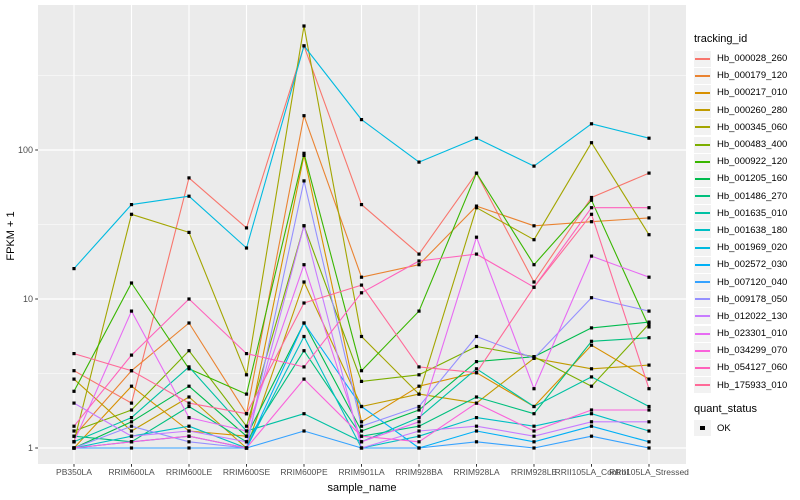 Image resolution: width=800 pixels, height=500 pixels. Describe the element at coordinates (361, 488) in the screenshot. I see `x-axis-title: sample_name` at that location.